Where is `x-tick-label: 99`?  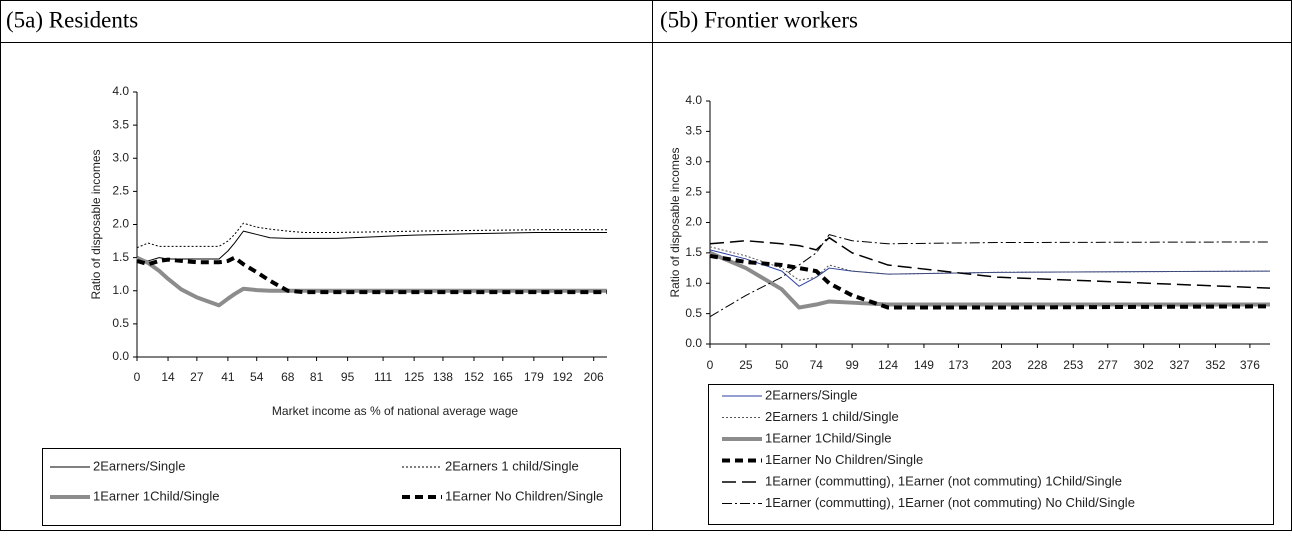 x-tick-label: 99 is located at coordinates (852, 365).